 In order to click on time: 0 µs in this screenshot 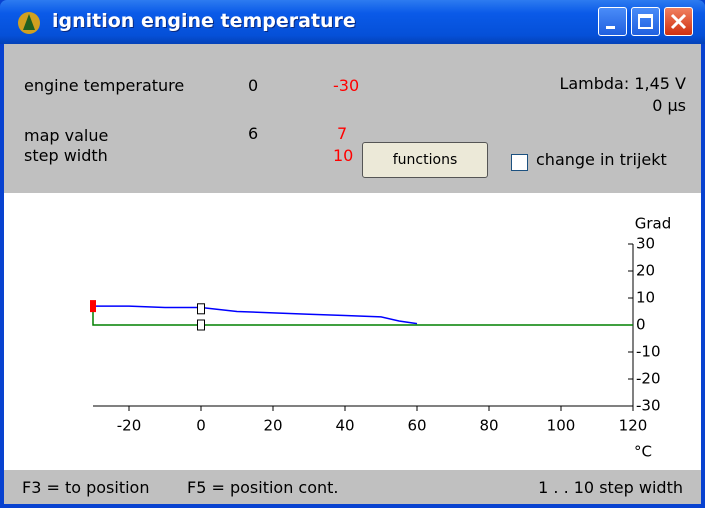, I will do `click(669, 105)`.